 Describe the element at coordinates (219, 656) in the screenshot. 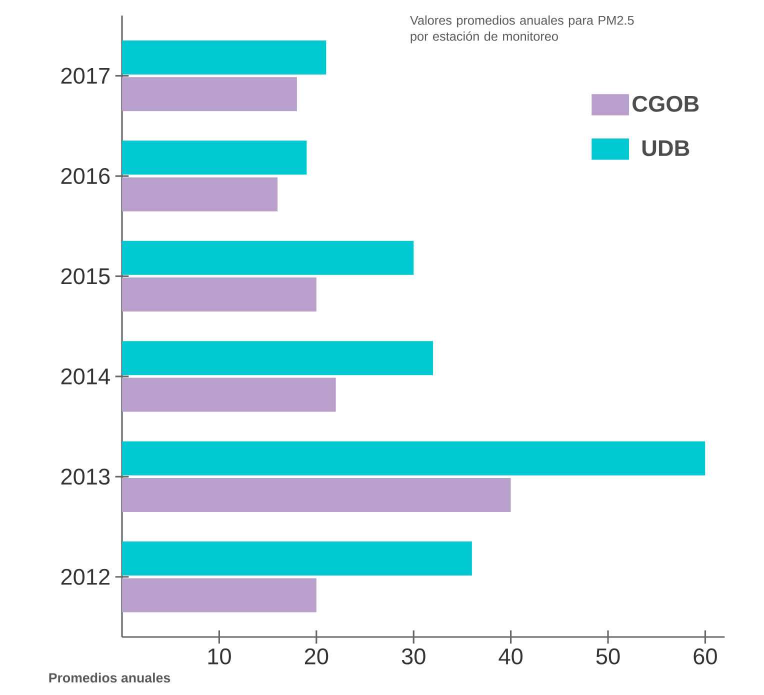

I see `x-tick-label: 10` at that location.